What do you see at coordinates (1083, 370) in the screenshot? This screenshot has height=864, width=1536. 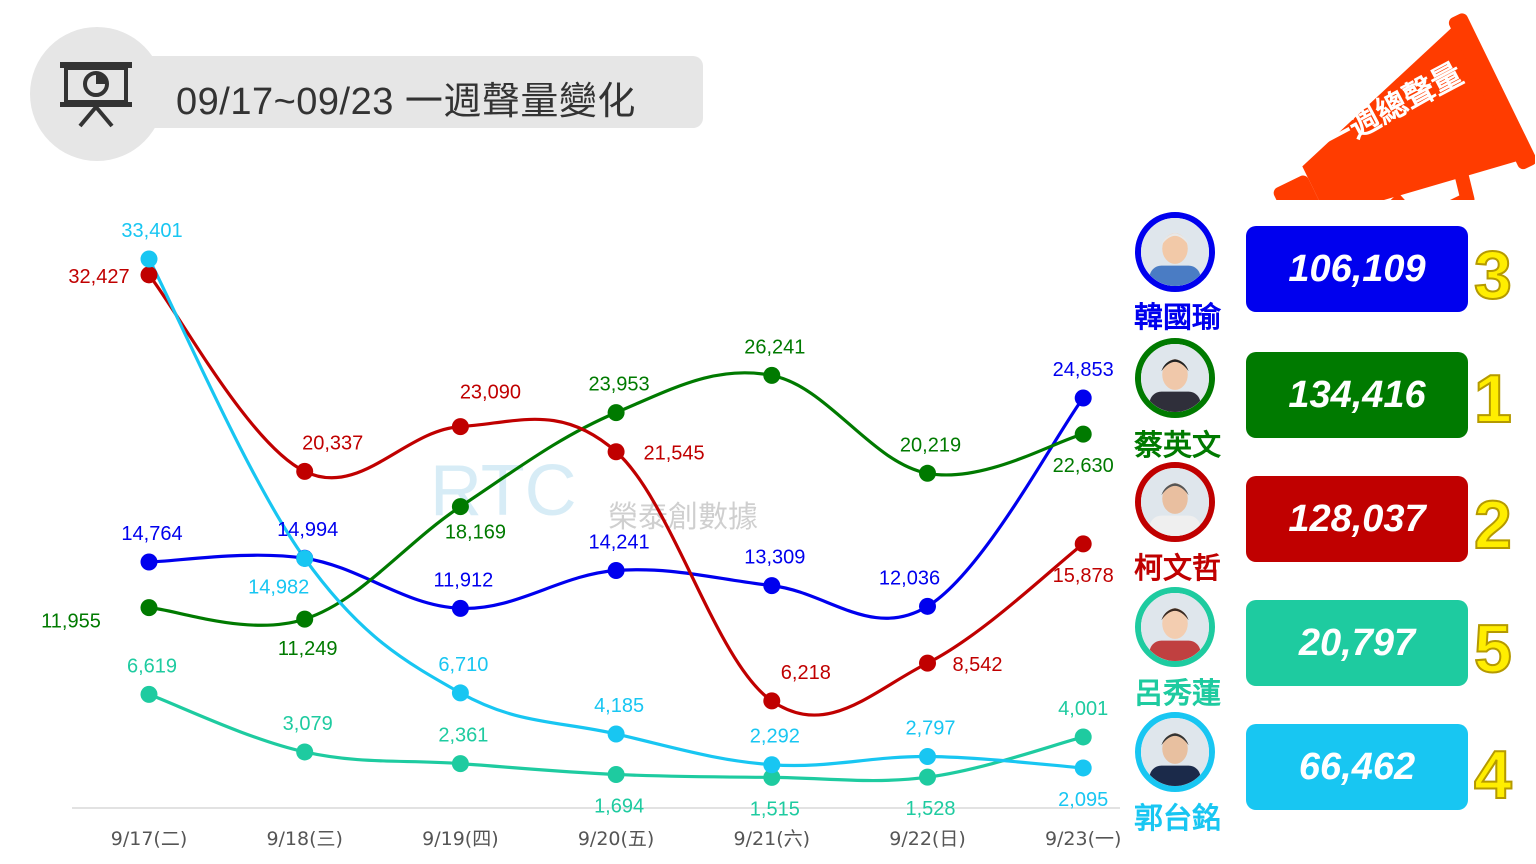 I see `data-label: 24,853` at bounding box center [1083, 370].